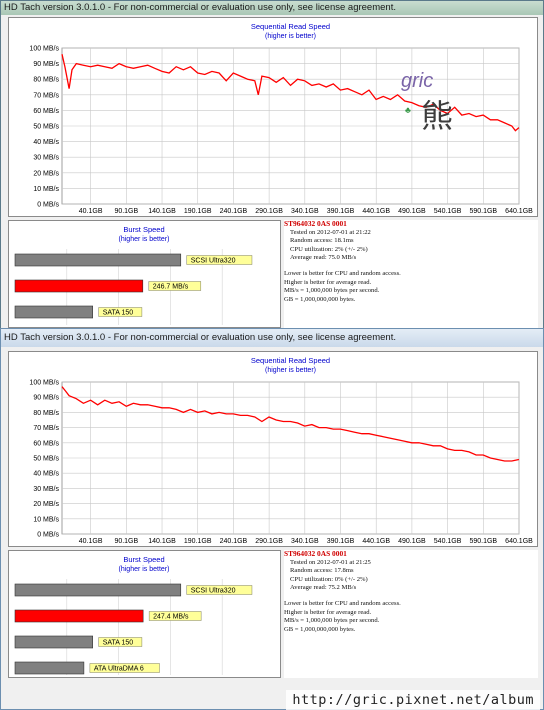  I want to click on cpu-utilization: CPU utilization: 2% (+/- 2%), so click(329, 249).